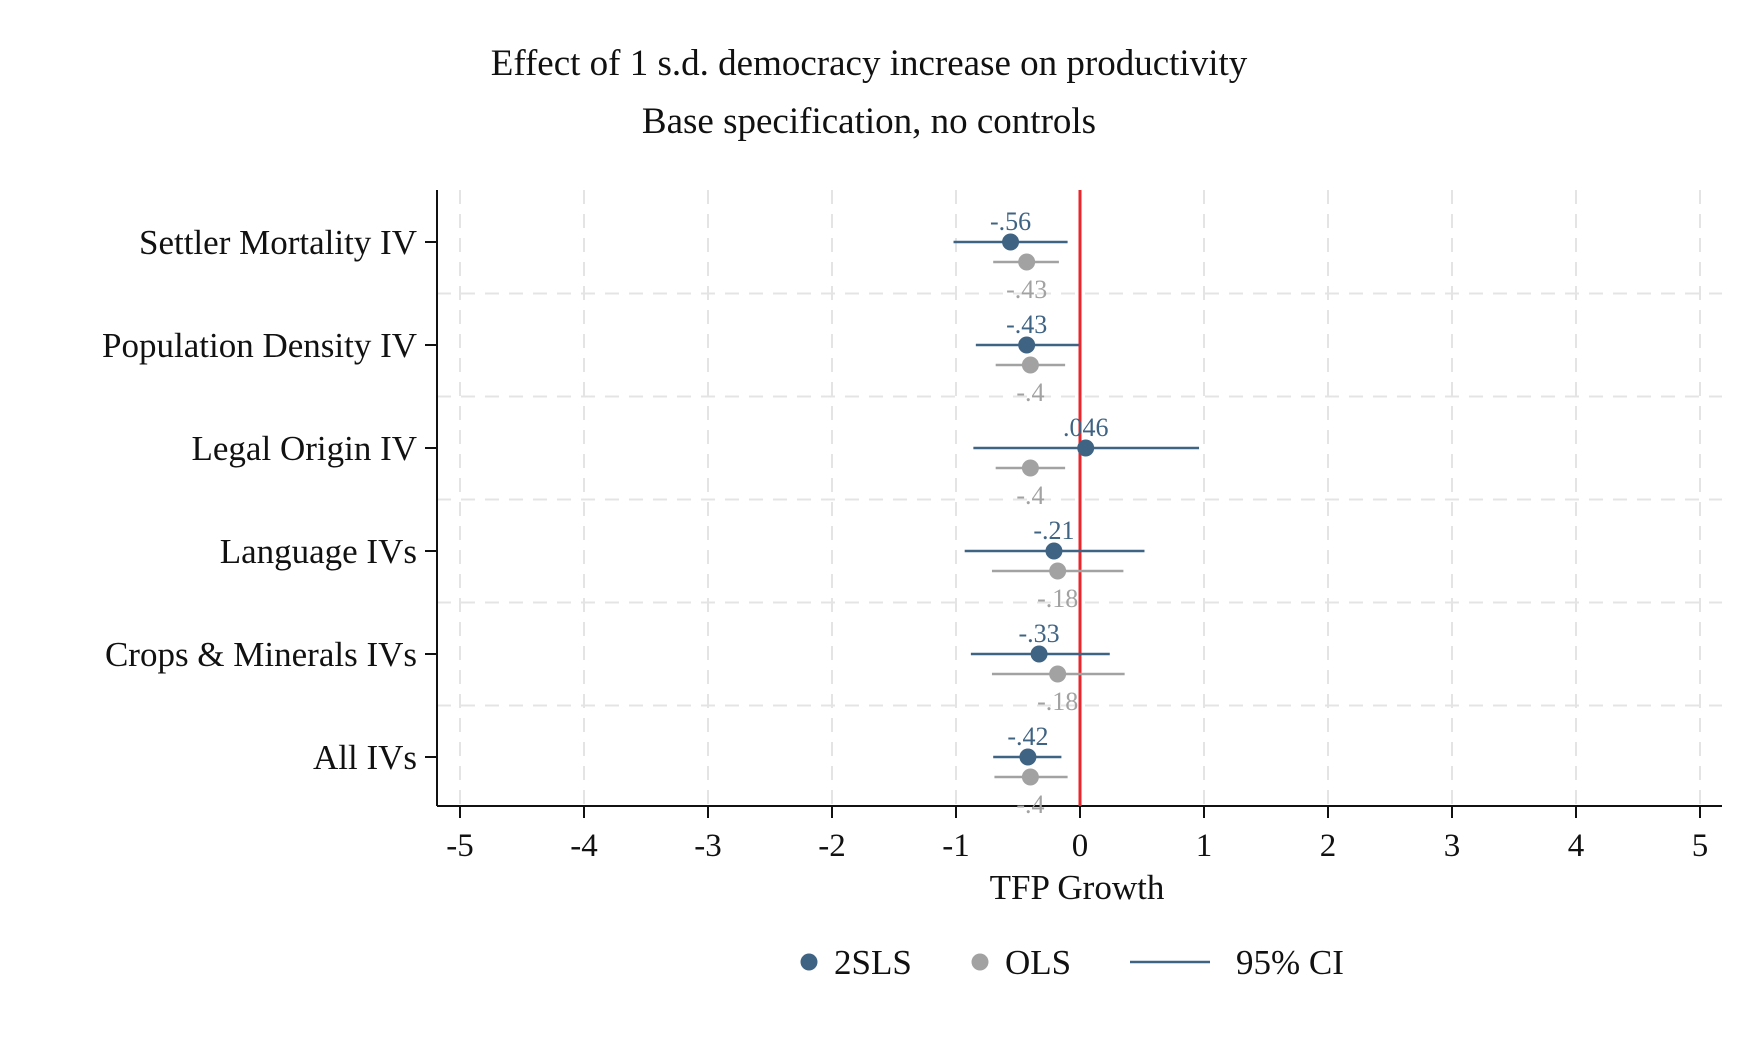  I want to click on category-label: Population Density IV, so click(259, 345).